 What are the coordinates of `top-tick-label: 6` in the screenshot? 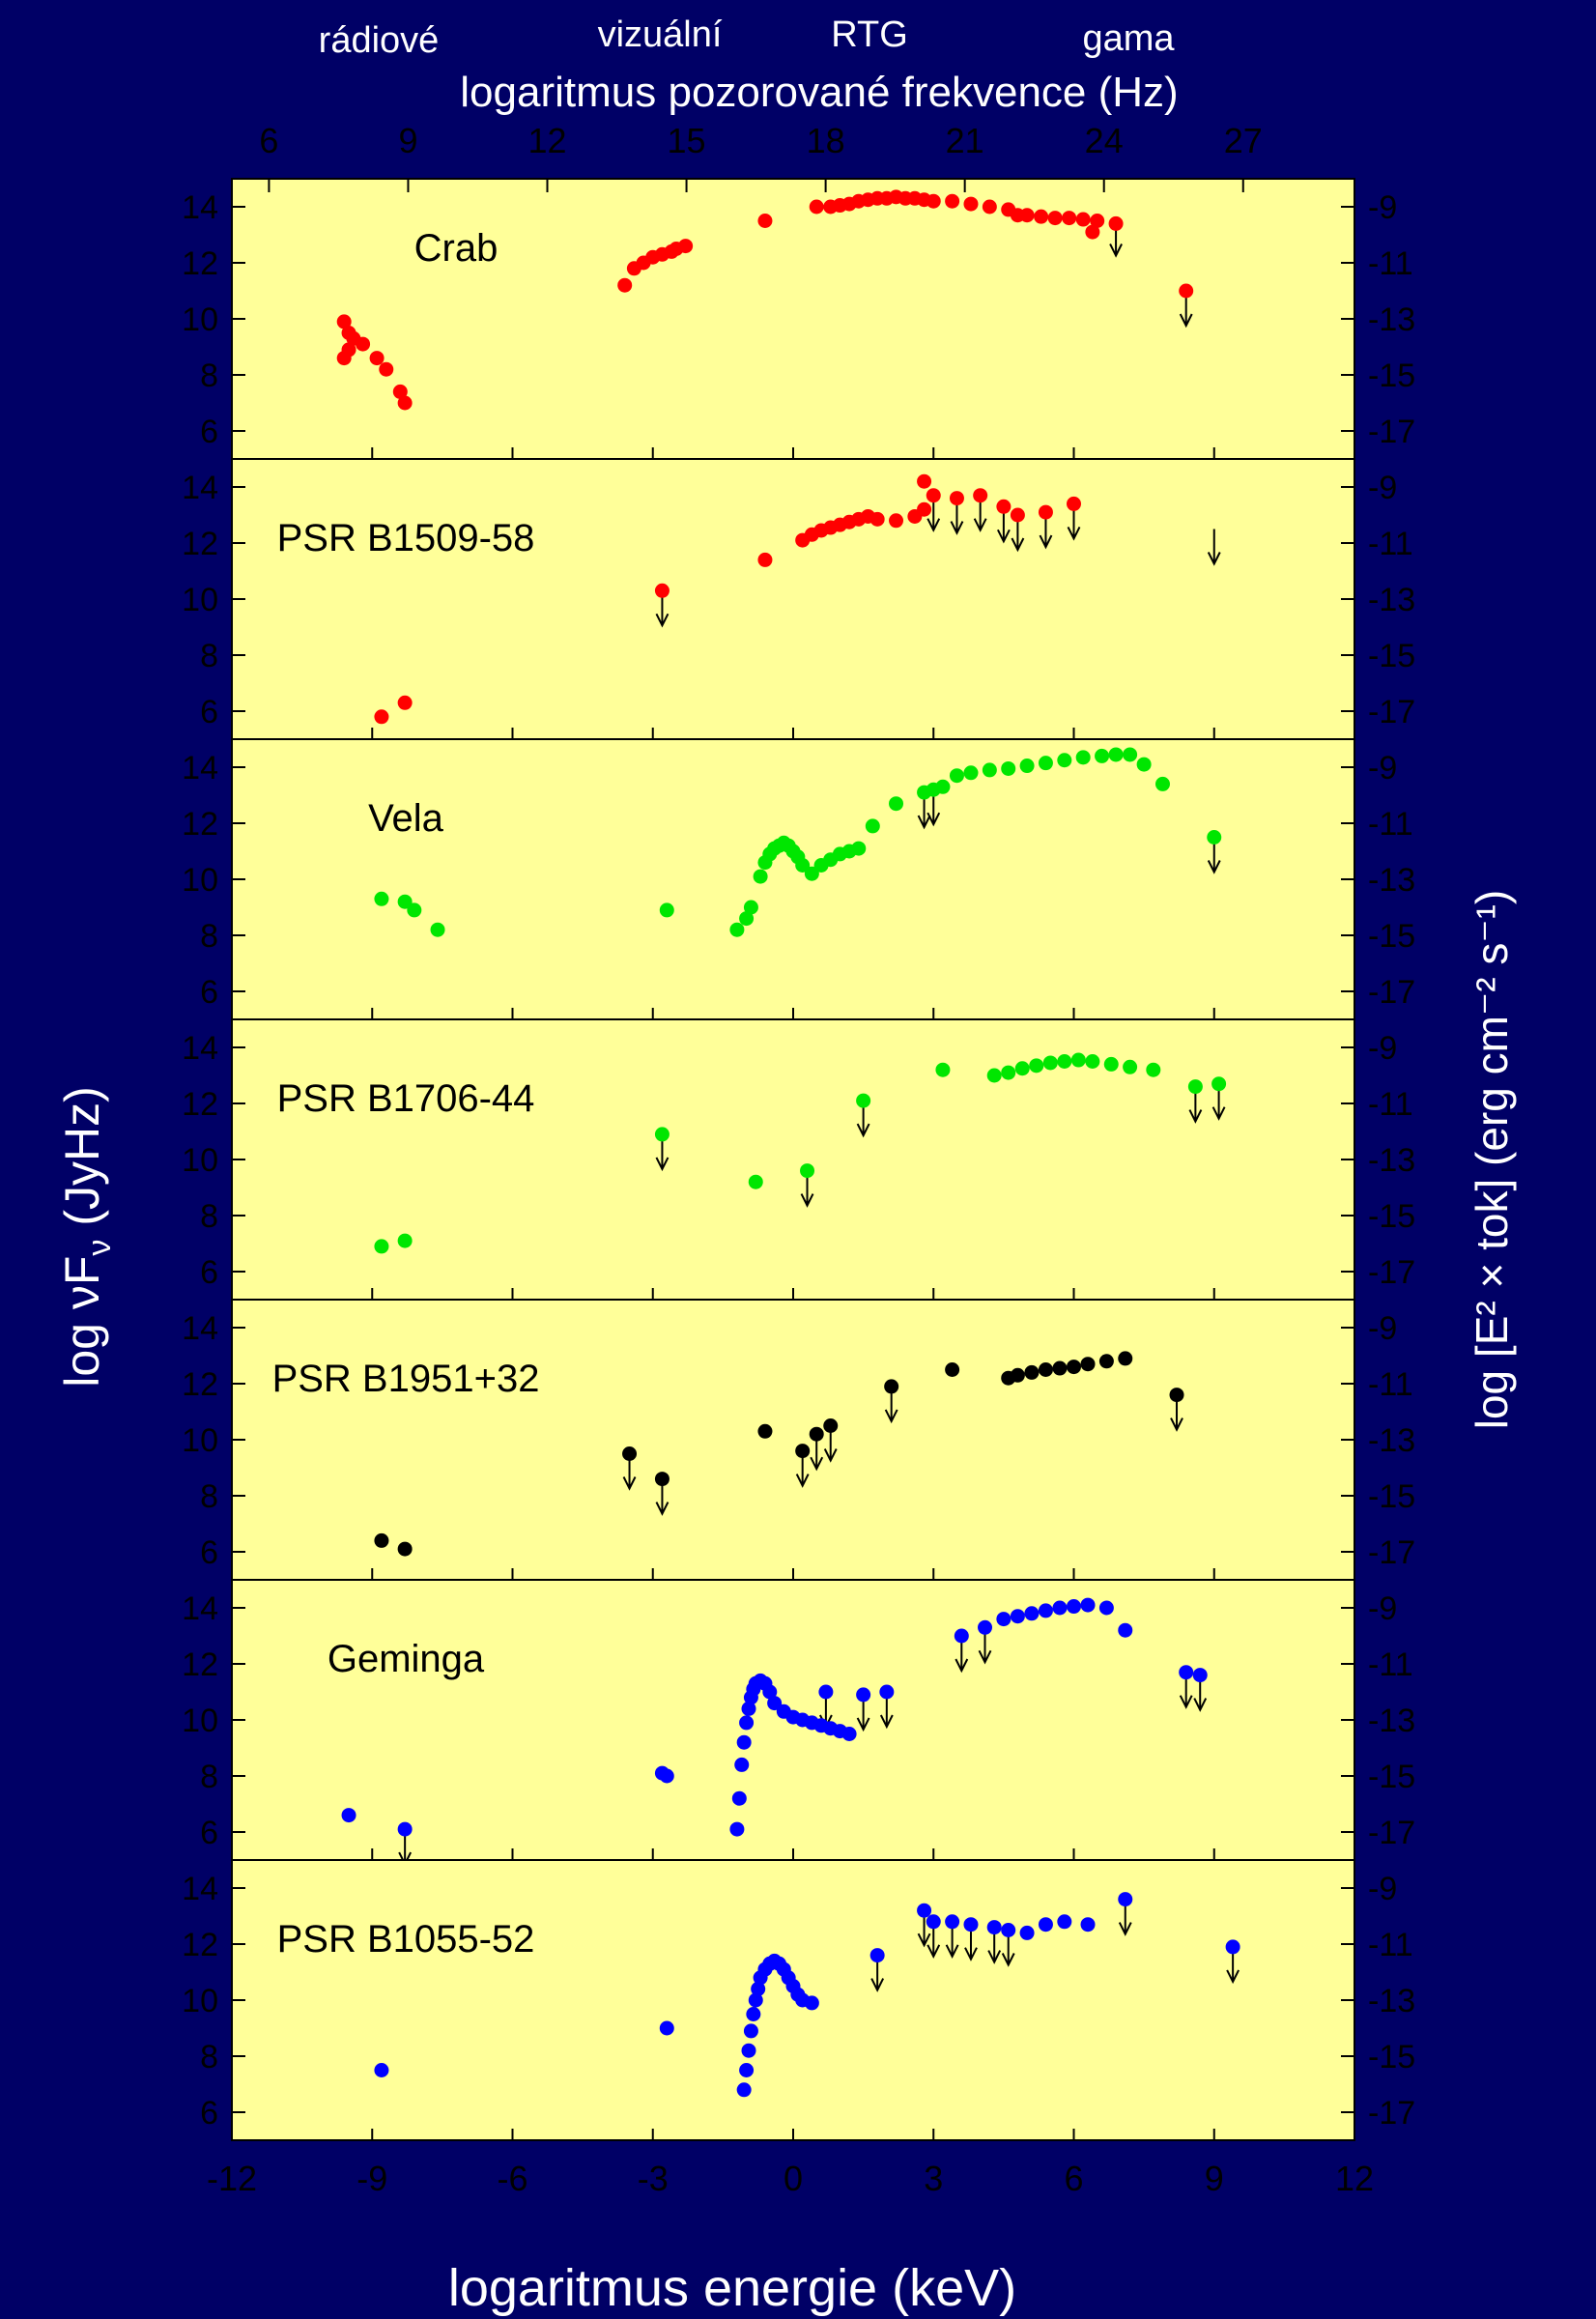 It's located at (268, 140).